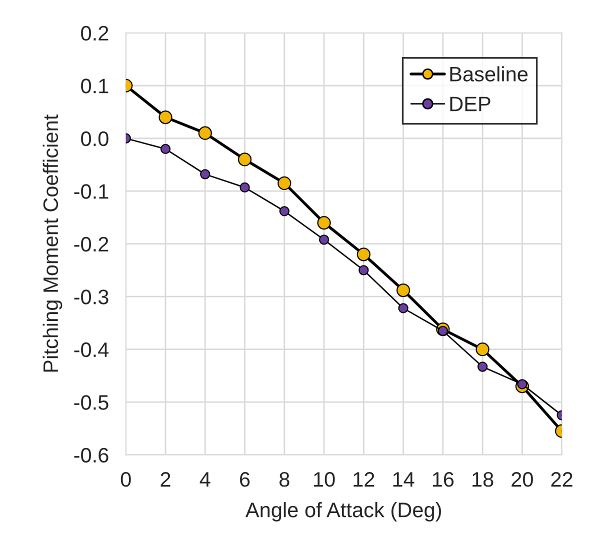  I want to click on y-tick-label: -0.3, so click(91, 297).